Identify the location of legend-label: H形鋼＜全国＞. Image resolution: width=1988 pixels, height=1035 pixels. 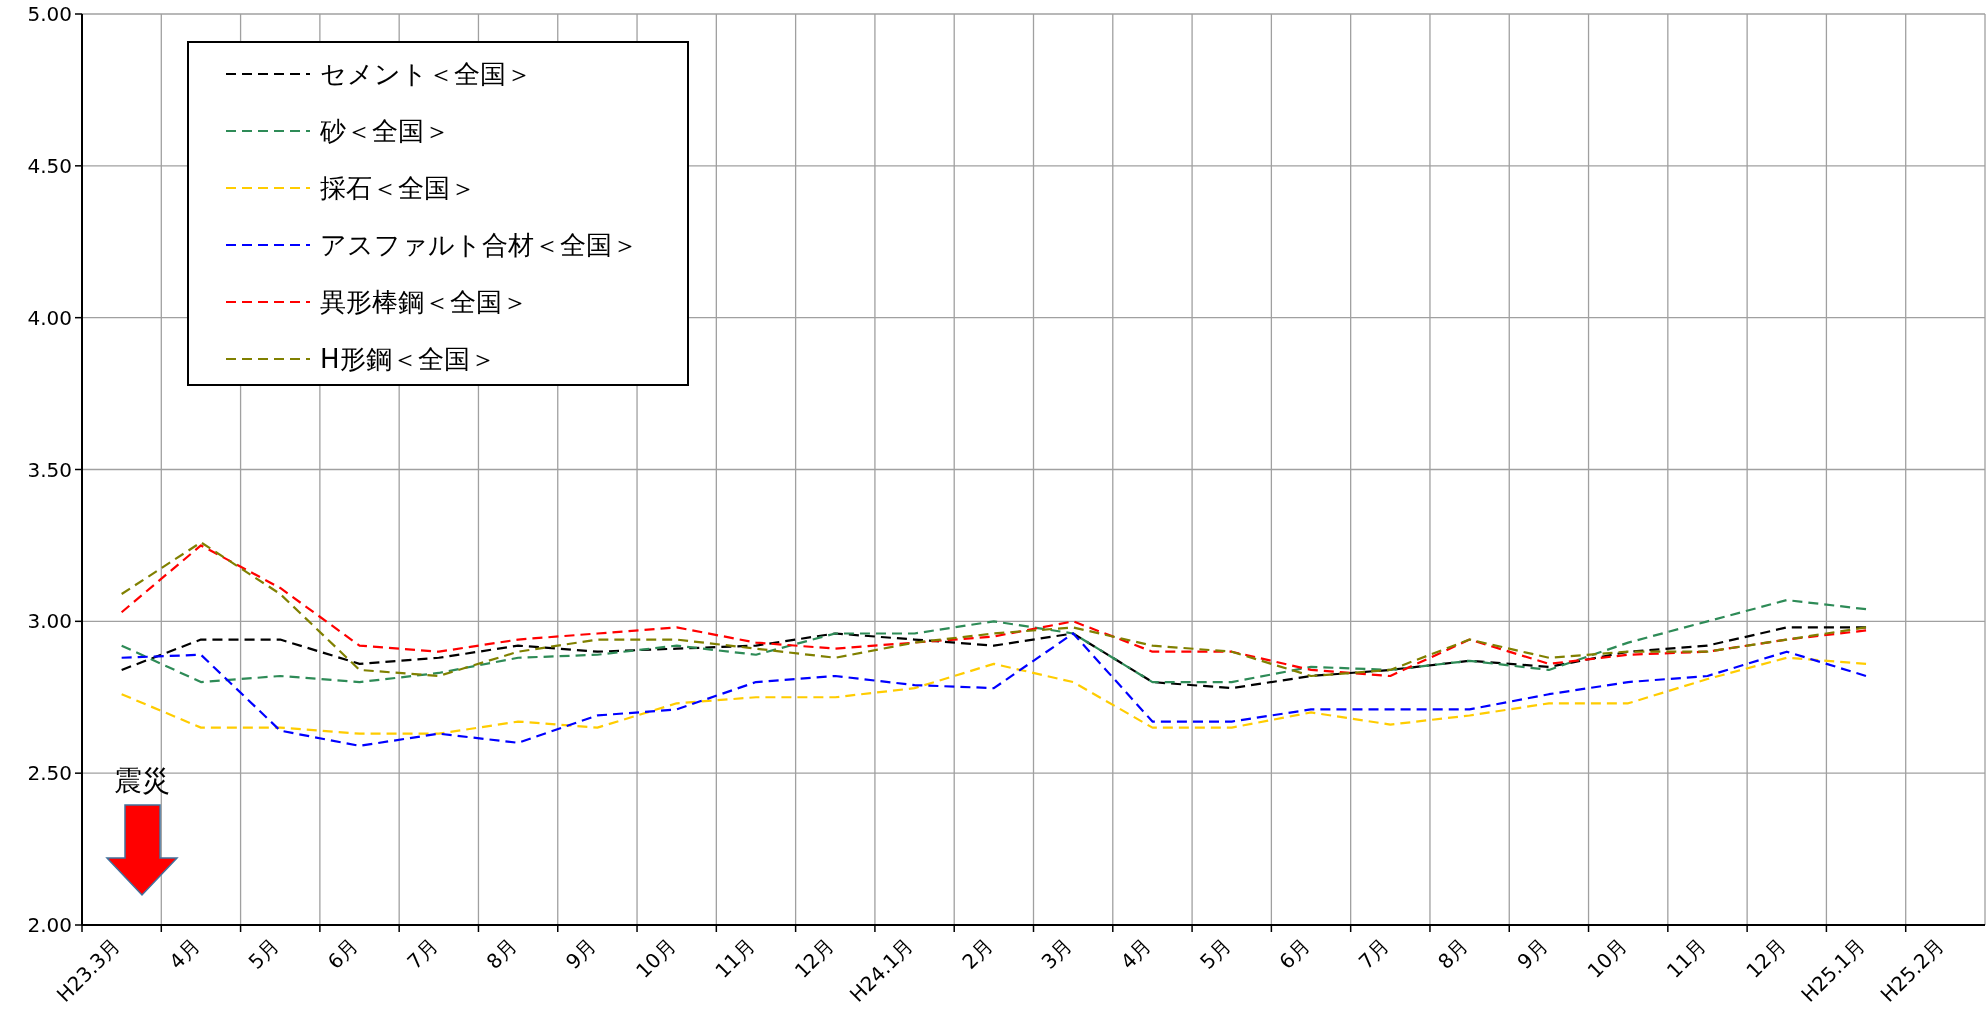
(408, 359).